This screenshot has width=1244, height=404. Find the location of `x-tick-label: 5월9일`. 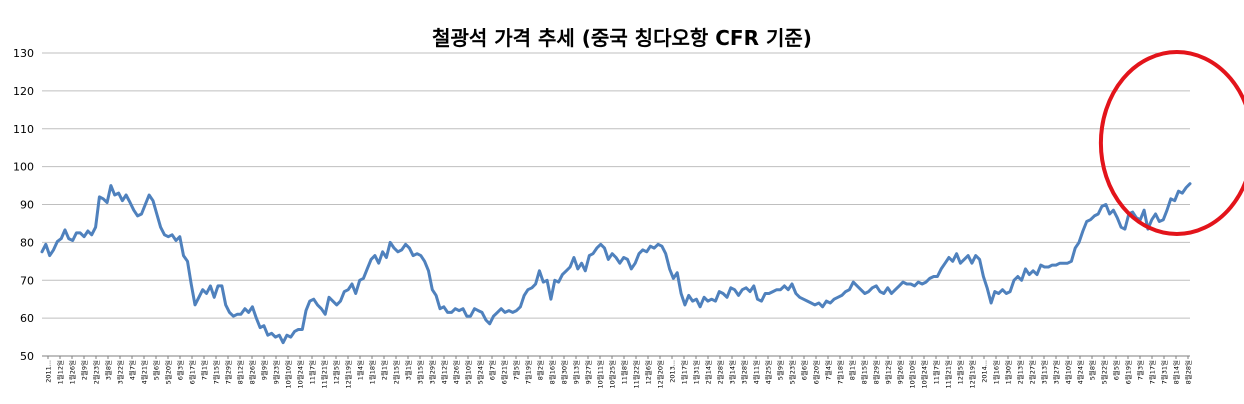

x-tick-label: 5월9일 is located at coordinates (780, 370).